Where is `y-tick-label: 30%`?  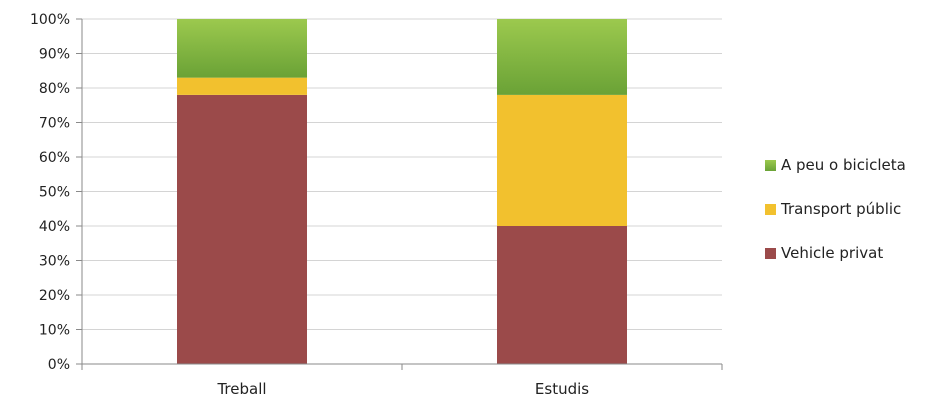 y-tick-label: 30% is located at coordinates (54, 262).